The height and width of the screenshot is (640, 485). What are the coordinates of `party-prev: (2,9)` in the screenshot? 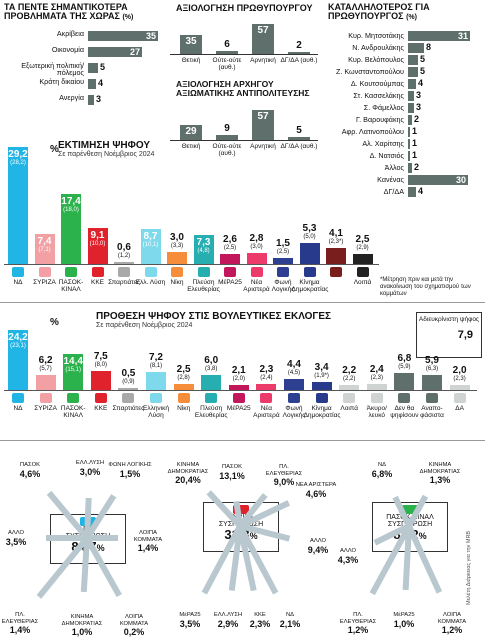 It's located at (362, 248).